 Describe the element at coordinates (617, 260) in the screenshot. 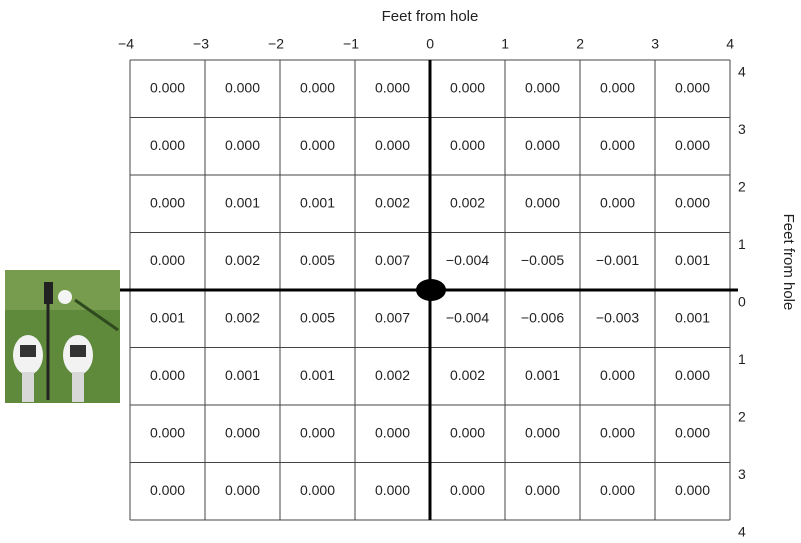

I see `cell-value: −0.001` at that location.